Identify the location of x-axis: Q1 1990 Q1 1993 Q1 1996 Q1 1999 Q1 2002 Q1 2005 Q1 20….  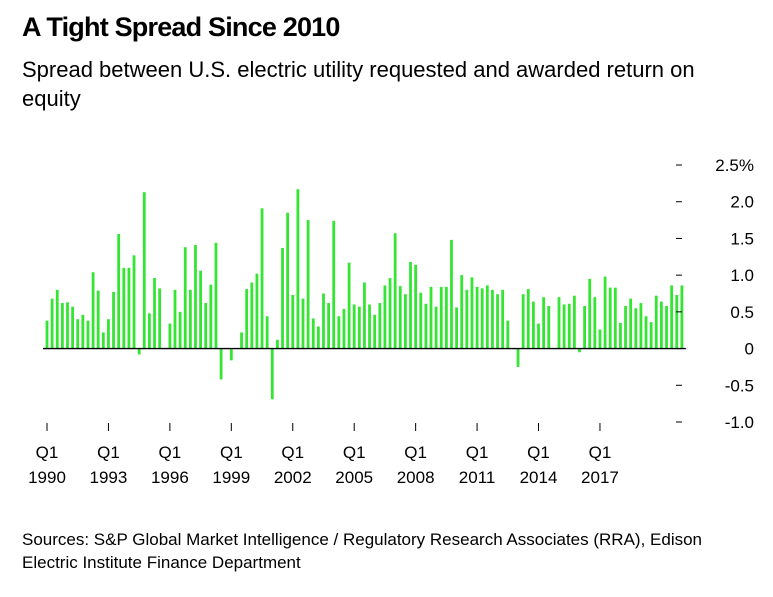
(323, 455).